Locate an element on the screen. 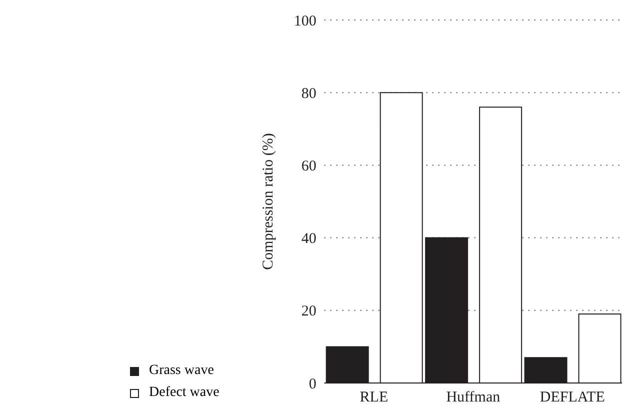 The width and height of the screenshot is (624, 413). y-axis-title: Compression ratio (%) is located at coordinates (268, 201).